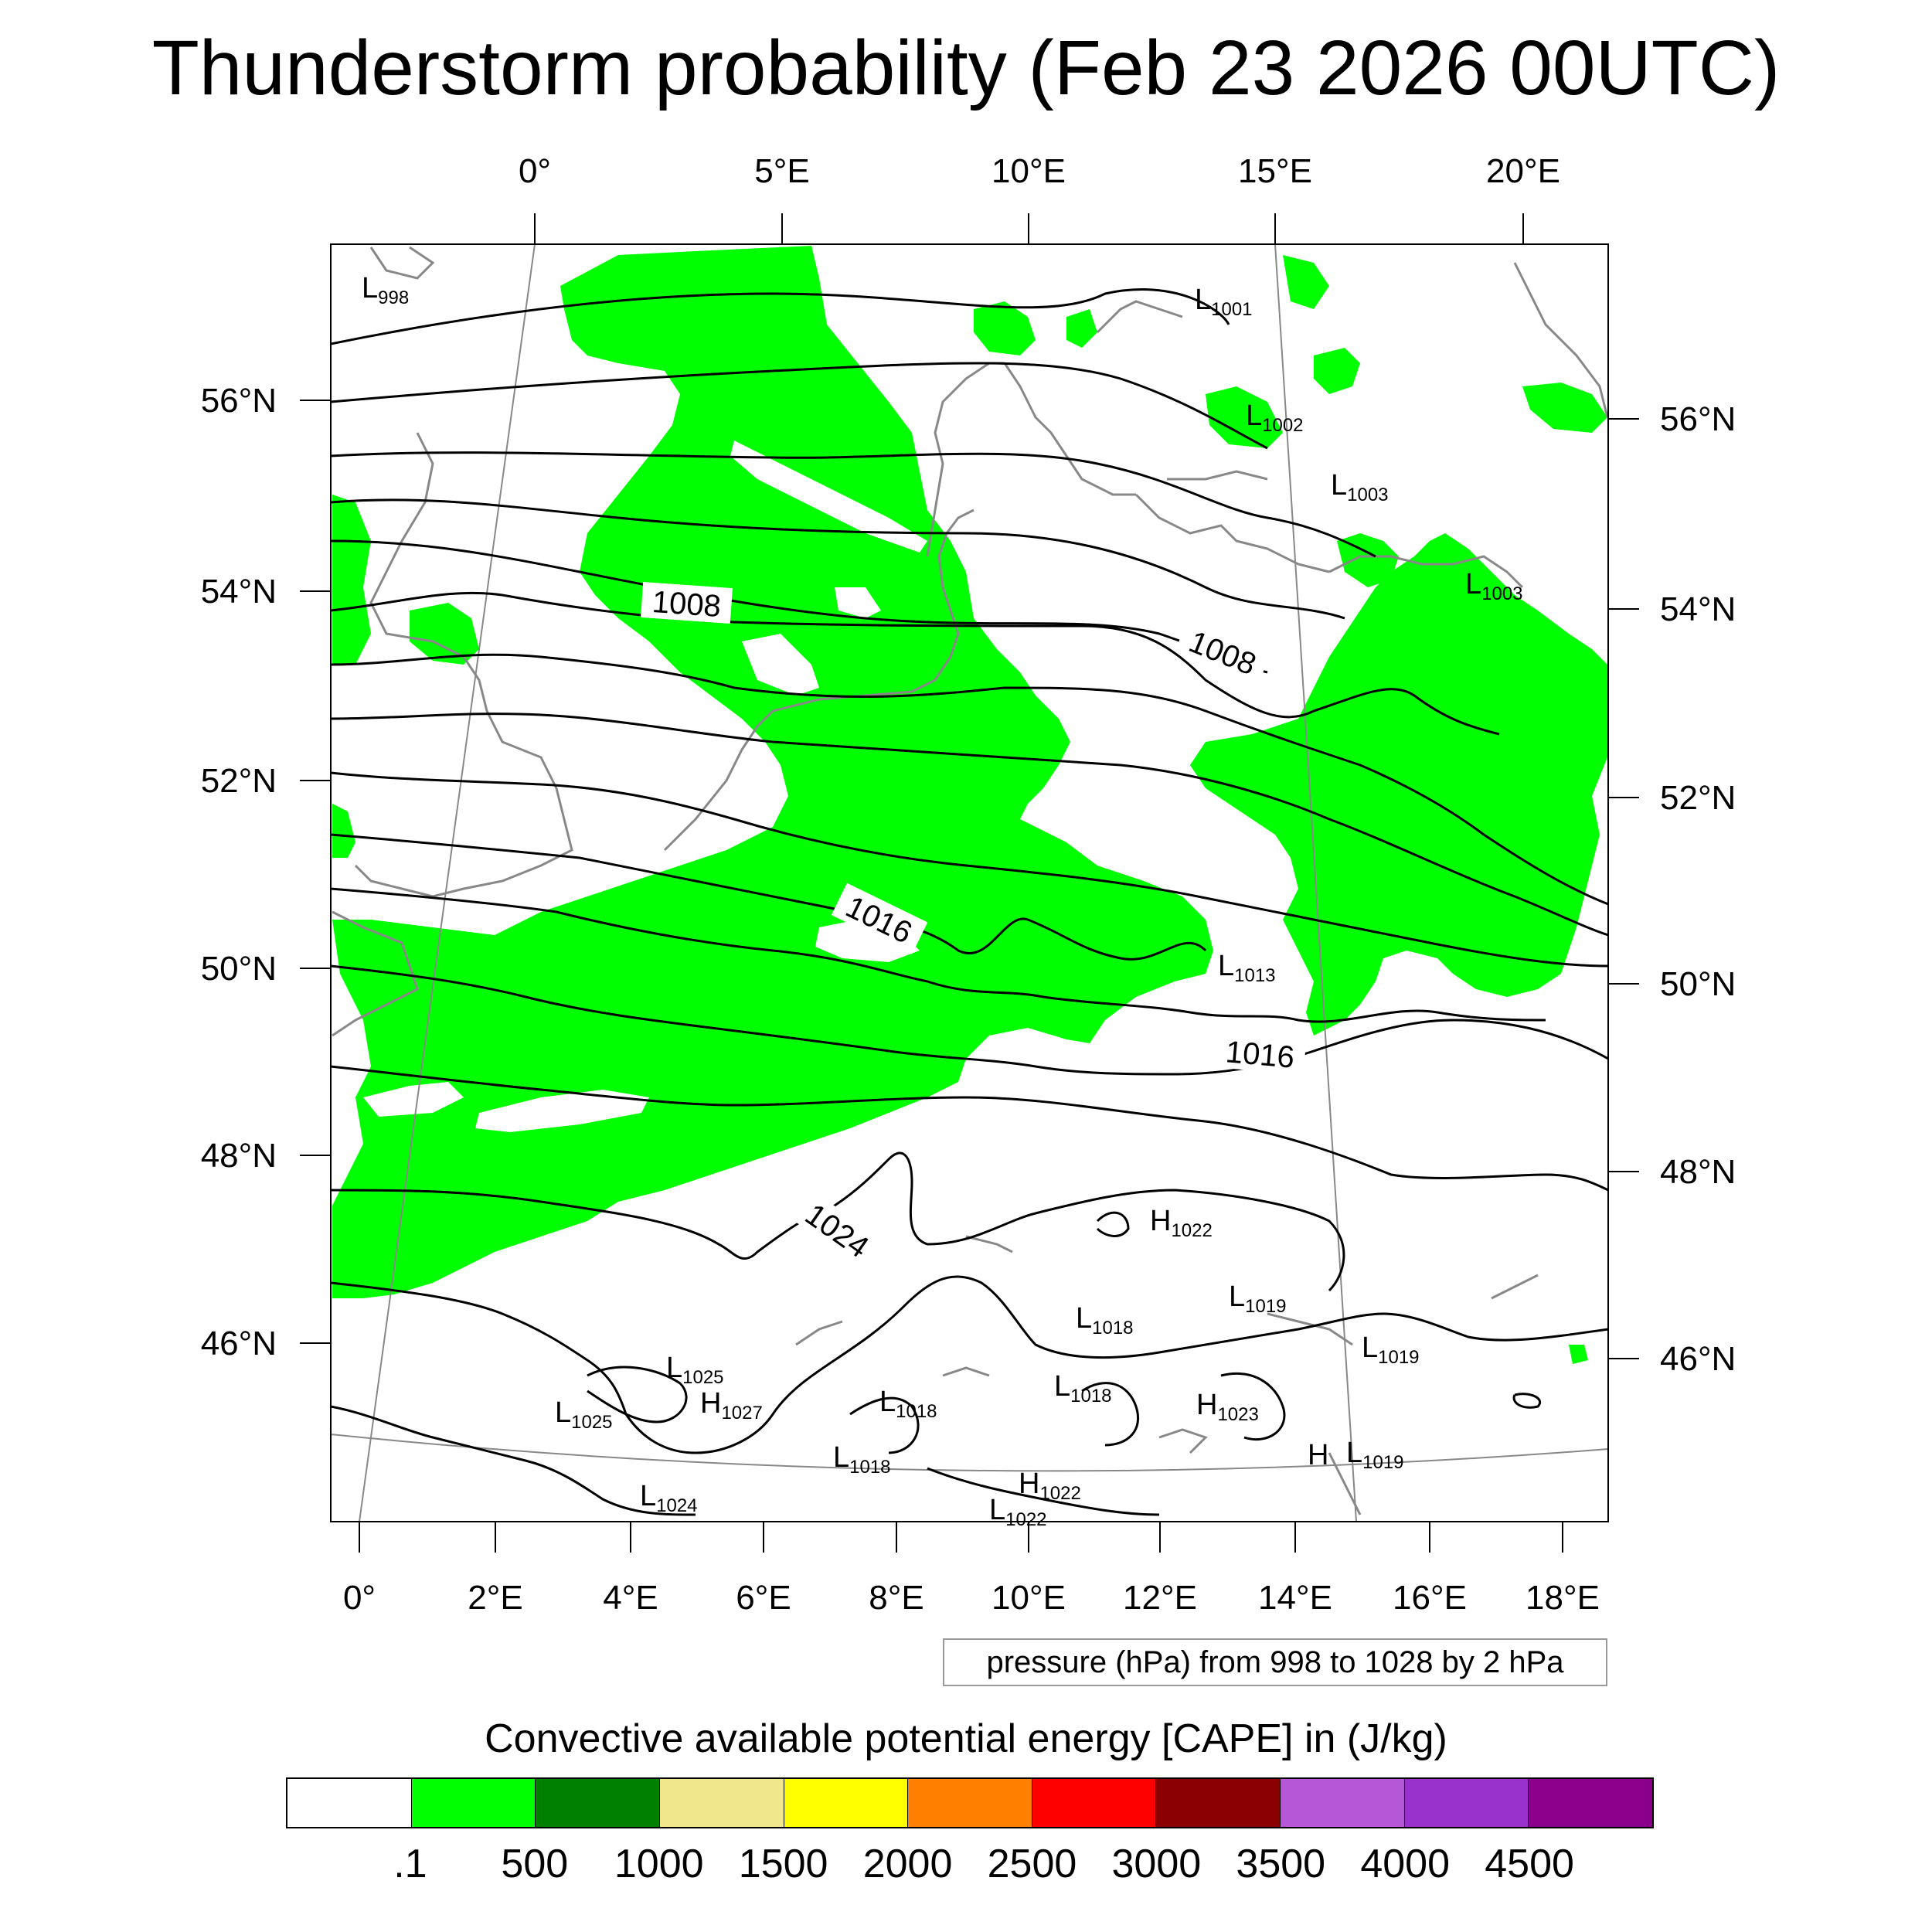  Describe the element at coordinates (1275, 171) in the screenshot. I see `top-lon-label: 15°E` at that location.